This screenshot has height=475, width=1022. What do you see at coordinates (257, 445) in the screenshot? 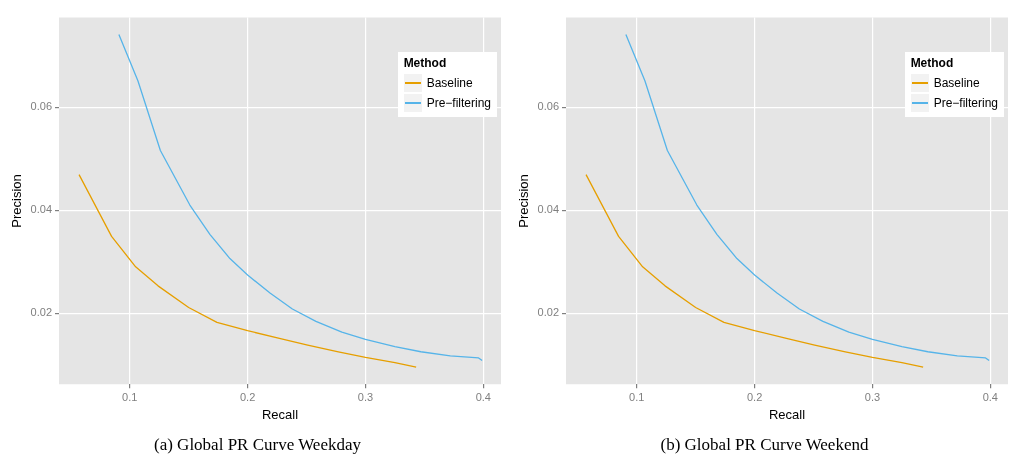
I see `text: (a) Global PR Curve Weekday` at bounding box center [257, 445].